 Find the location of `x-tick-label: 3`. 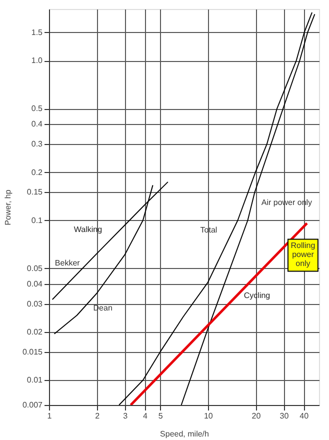

x-tick-label: 3 is located at coordinates (125, 416).